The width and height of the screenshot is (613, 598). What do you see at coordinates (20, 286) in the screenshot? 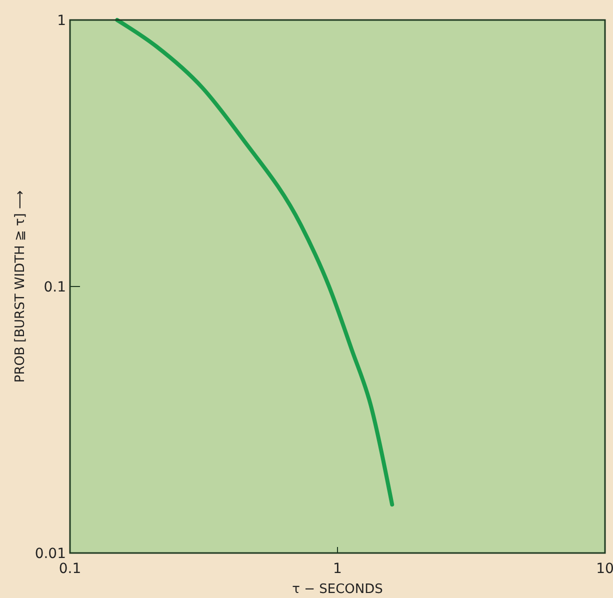
I see `y-axis-title: PROB [BURST WIDTH ≧ τ] ⟶` at bounding box center [20, 286].